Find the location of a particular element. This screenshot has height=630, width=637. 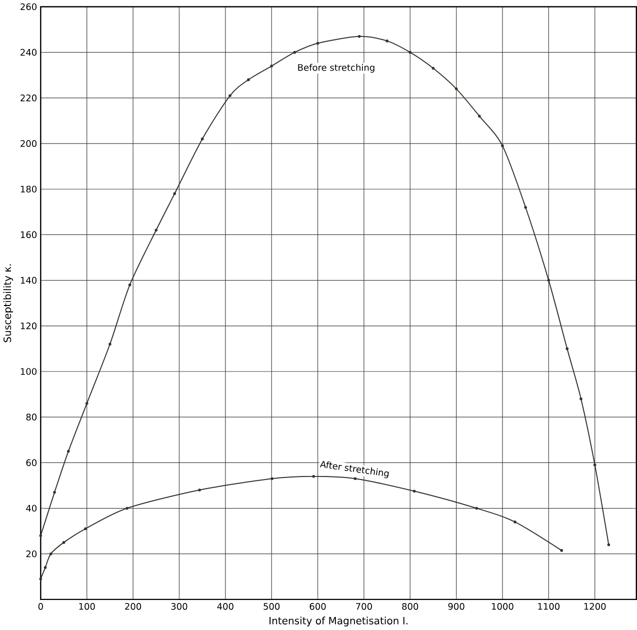

y-tick-label: 260 is located at coordinates (28, 6).